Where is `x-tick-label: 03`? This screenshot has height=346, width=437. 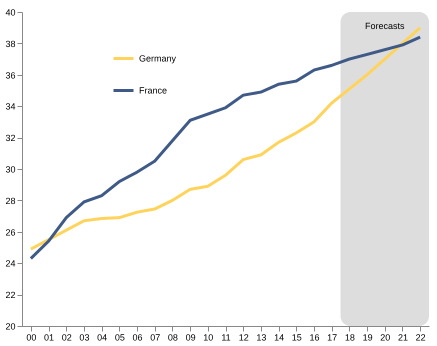
x-tick-label: 03 is located at coordinates (84, 337).